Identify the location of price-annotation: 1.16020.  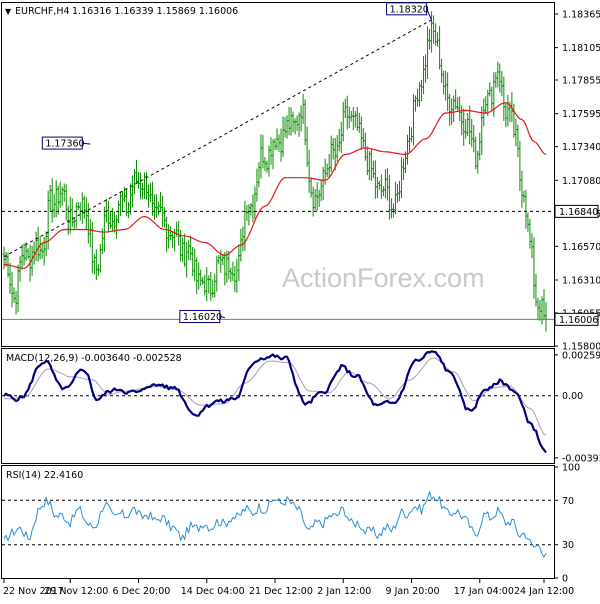
(202, 317).